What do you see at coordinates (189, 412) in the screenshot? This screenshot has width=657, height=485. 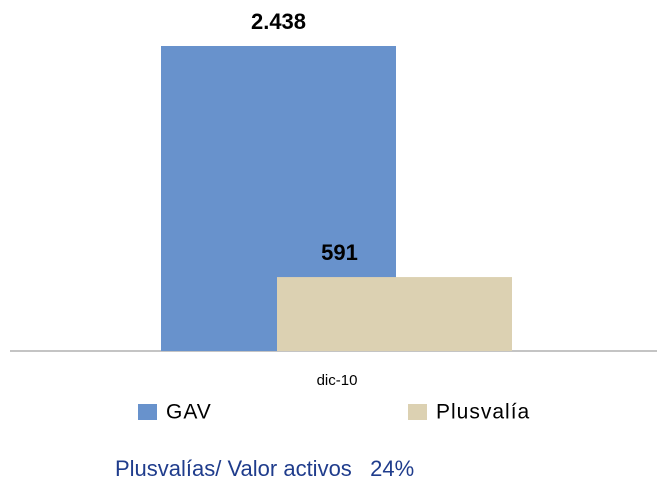 I see `legend-label: GAV` at bounding box center [189, 412].